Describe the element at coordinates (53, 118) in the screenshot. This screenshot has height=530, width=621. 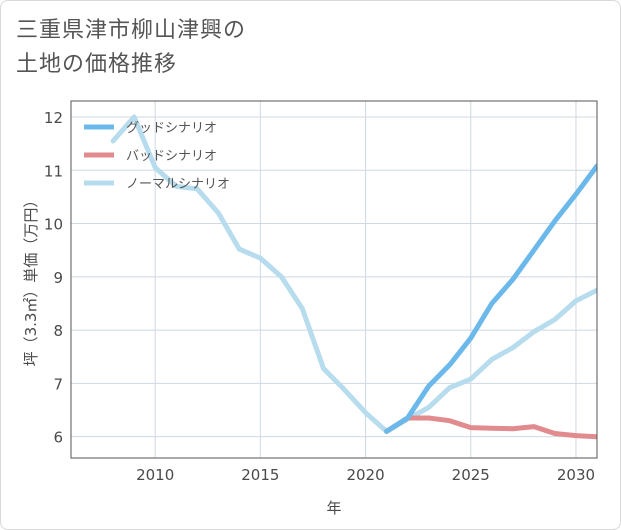
I see `y-tick-label: 12` at that location.